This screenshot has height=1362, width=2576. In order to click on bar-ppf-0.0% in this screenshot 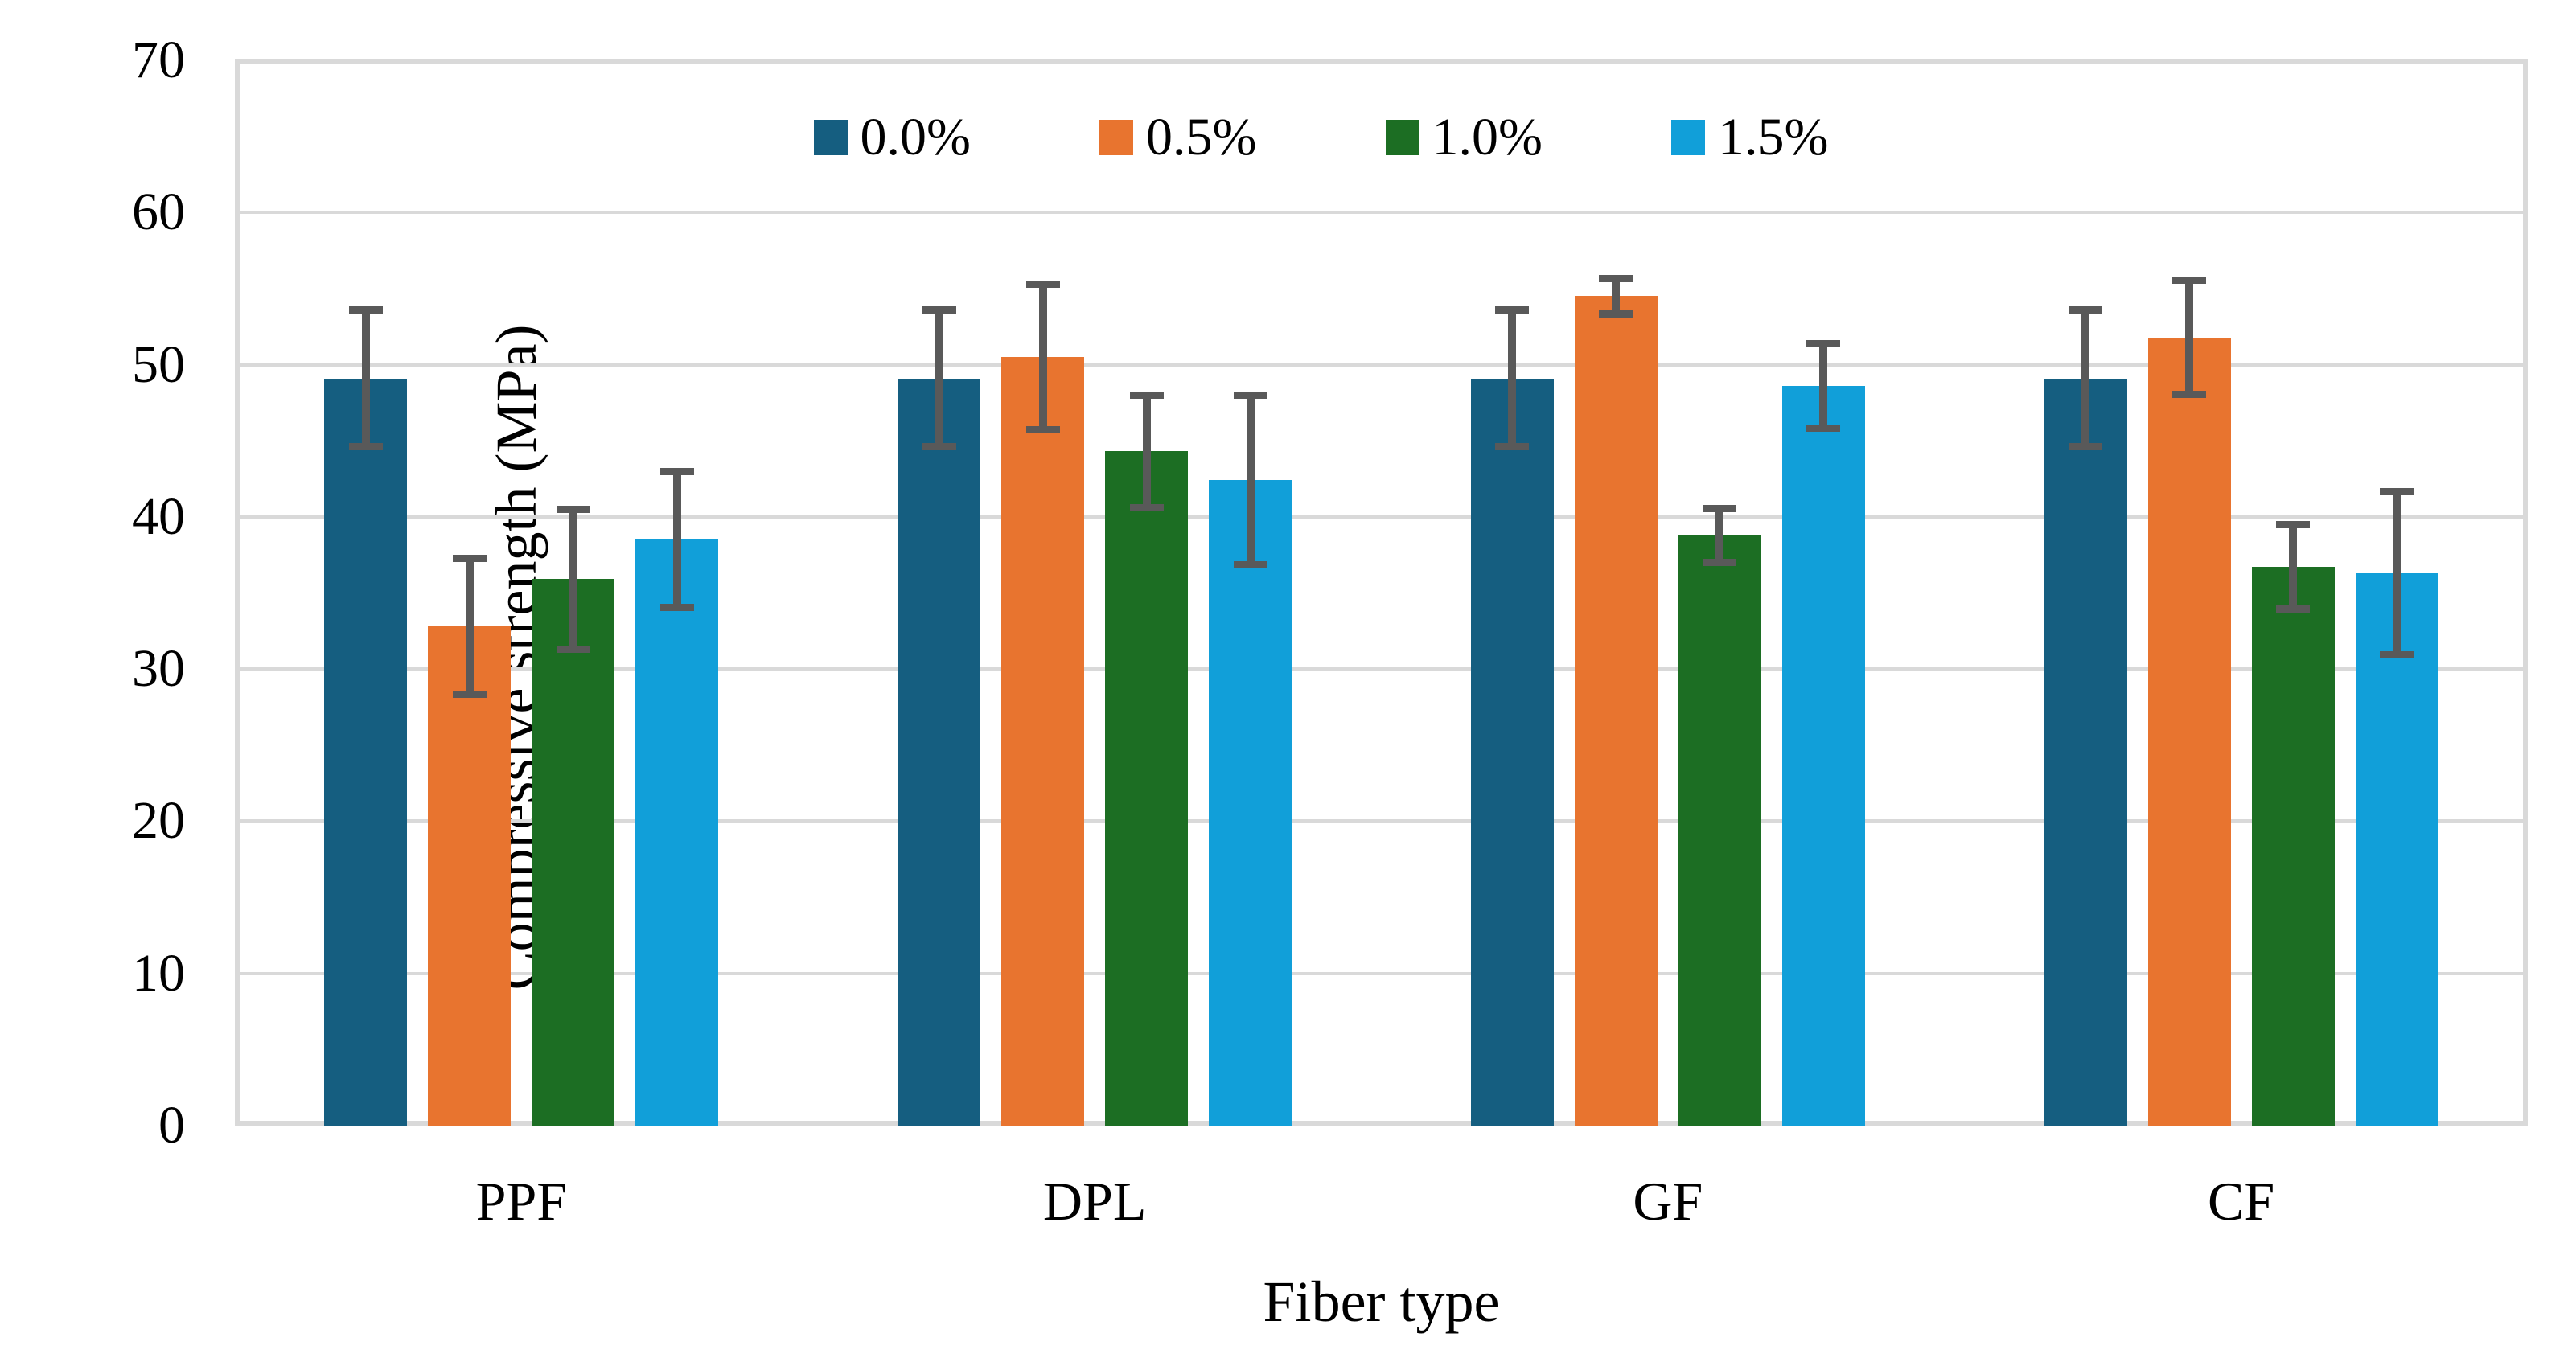, I will do `click(366, 752)`.